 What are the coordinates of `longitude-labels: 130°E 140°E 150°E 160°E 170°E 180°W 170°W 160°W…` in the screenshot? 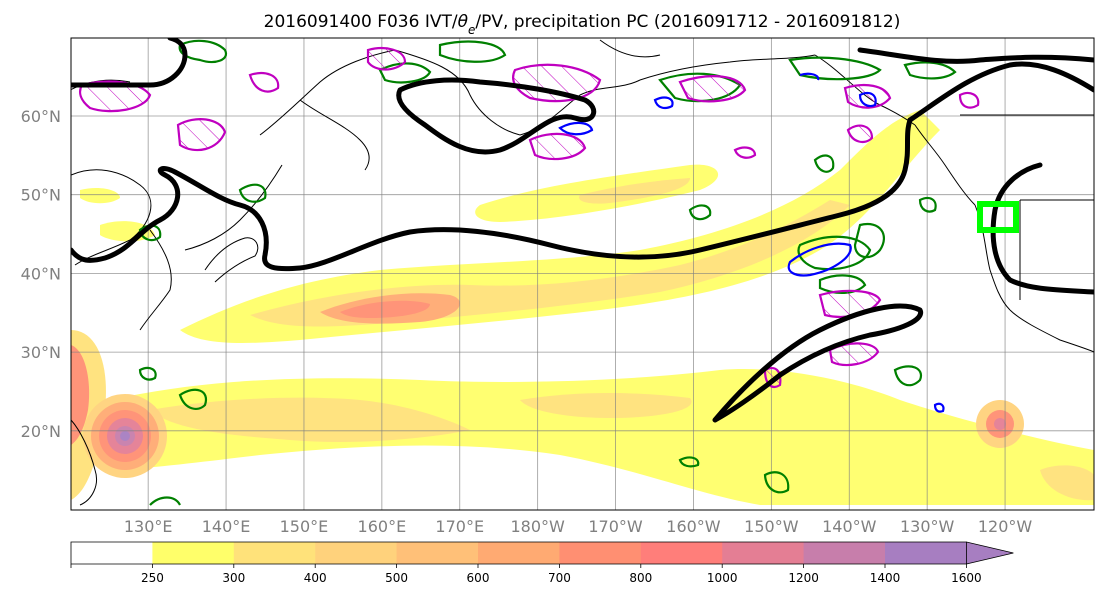 It's located at (578, 526).